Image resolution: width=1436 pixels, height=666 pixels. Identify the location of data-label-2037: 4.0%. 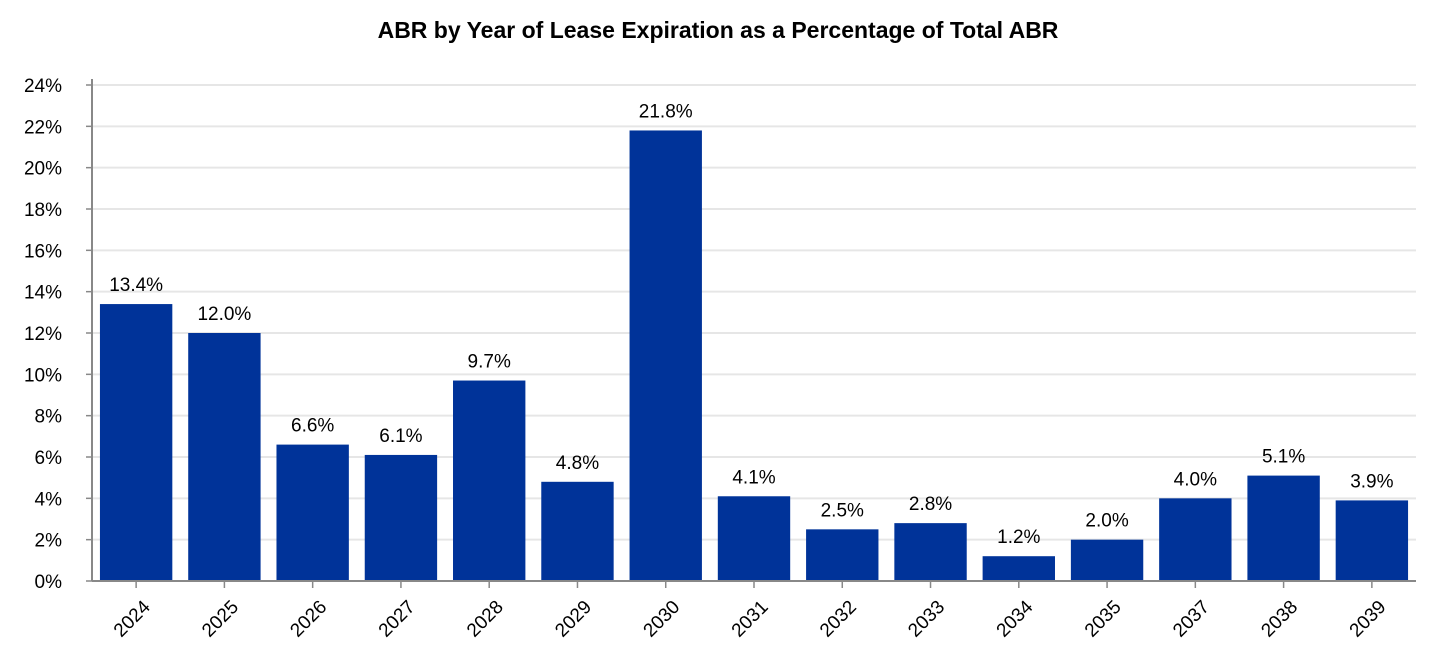
(1195, 479).